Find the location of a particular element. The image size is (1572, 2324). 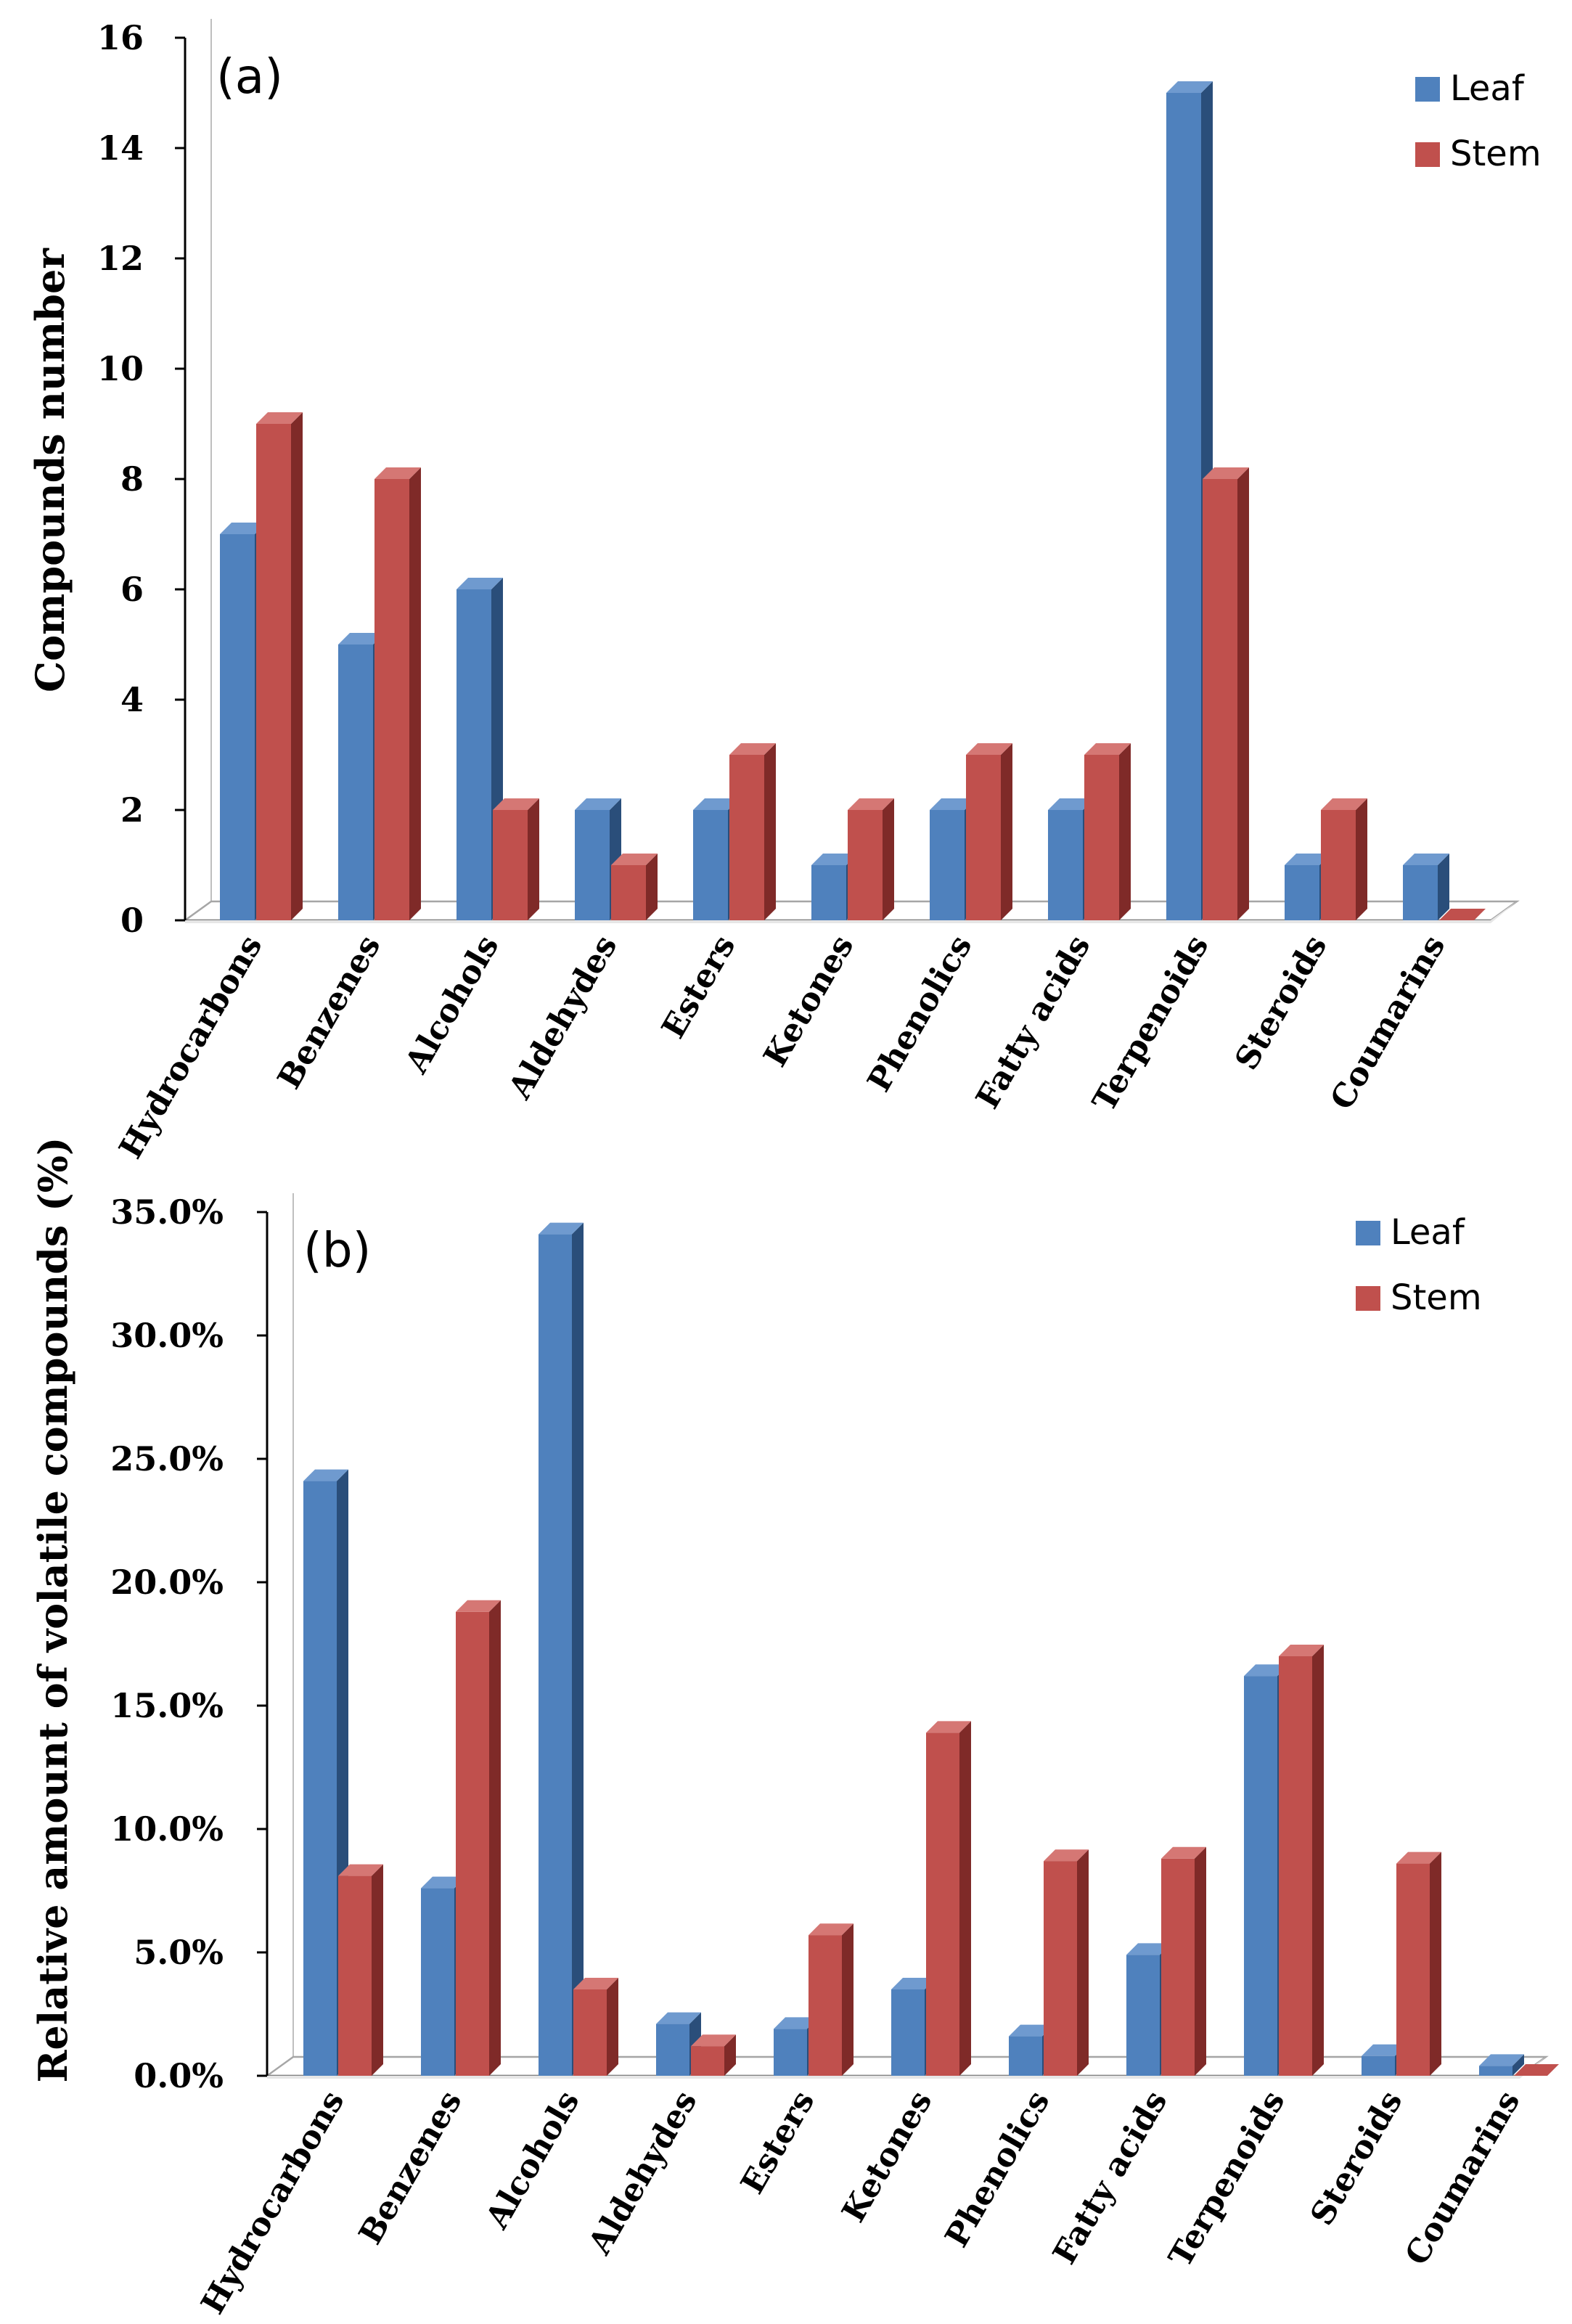

panel-a-floor-thickness is located at coordinates (851, 912).